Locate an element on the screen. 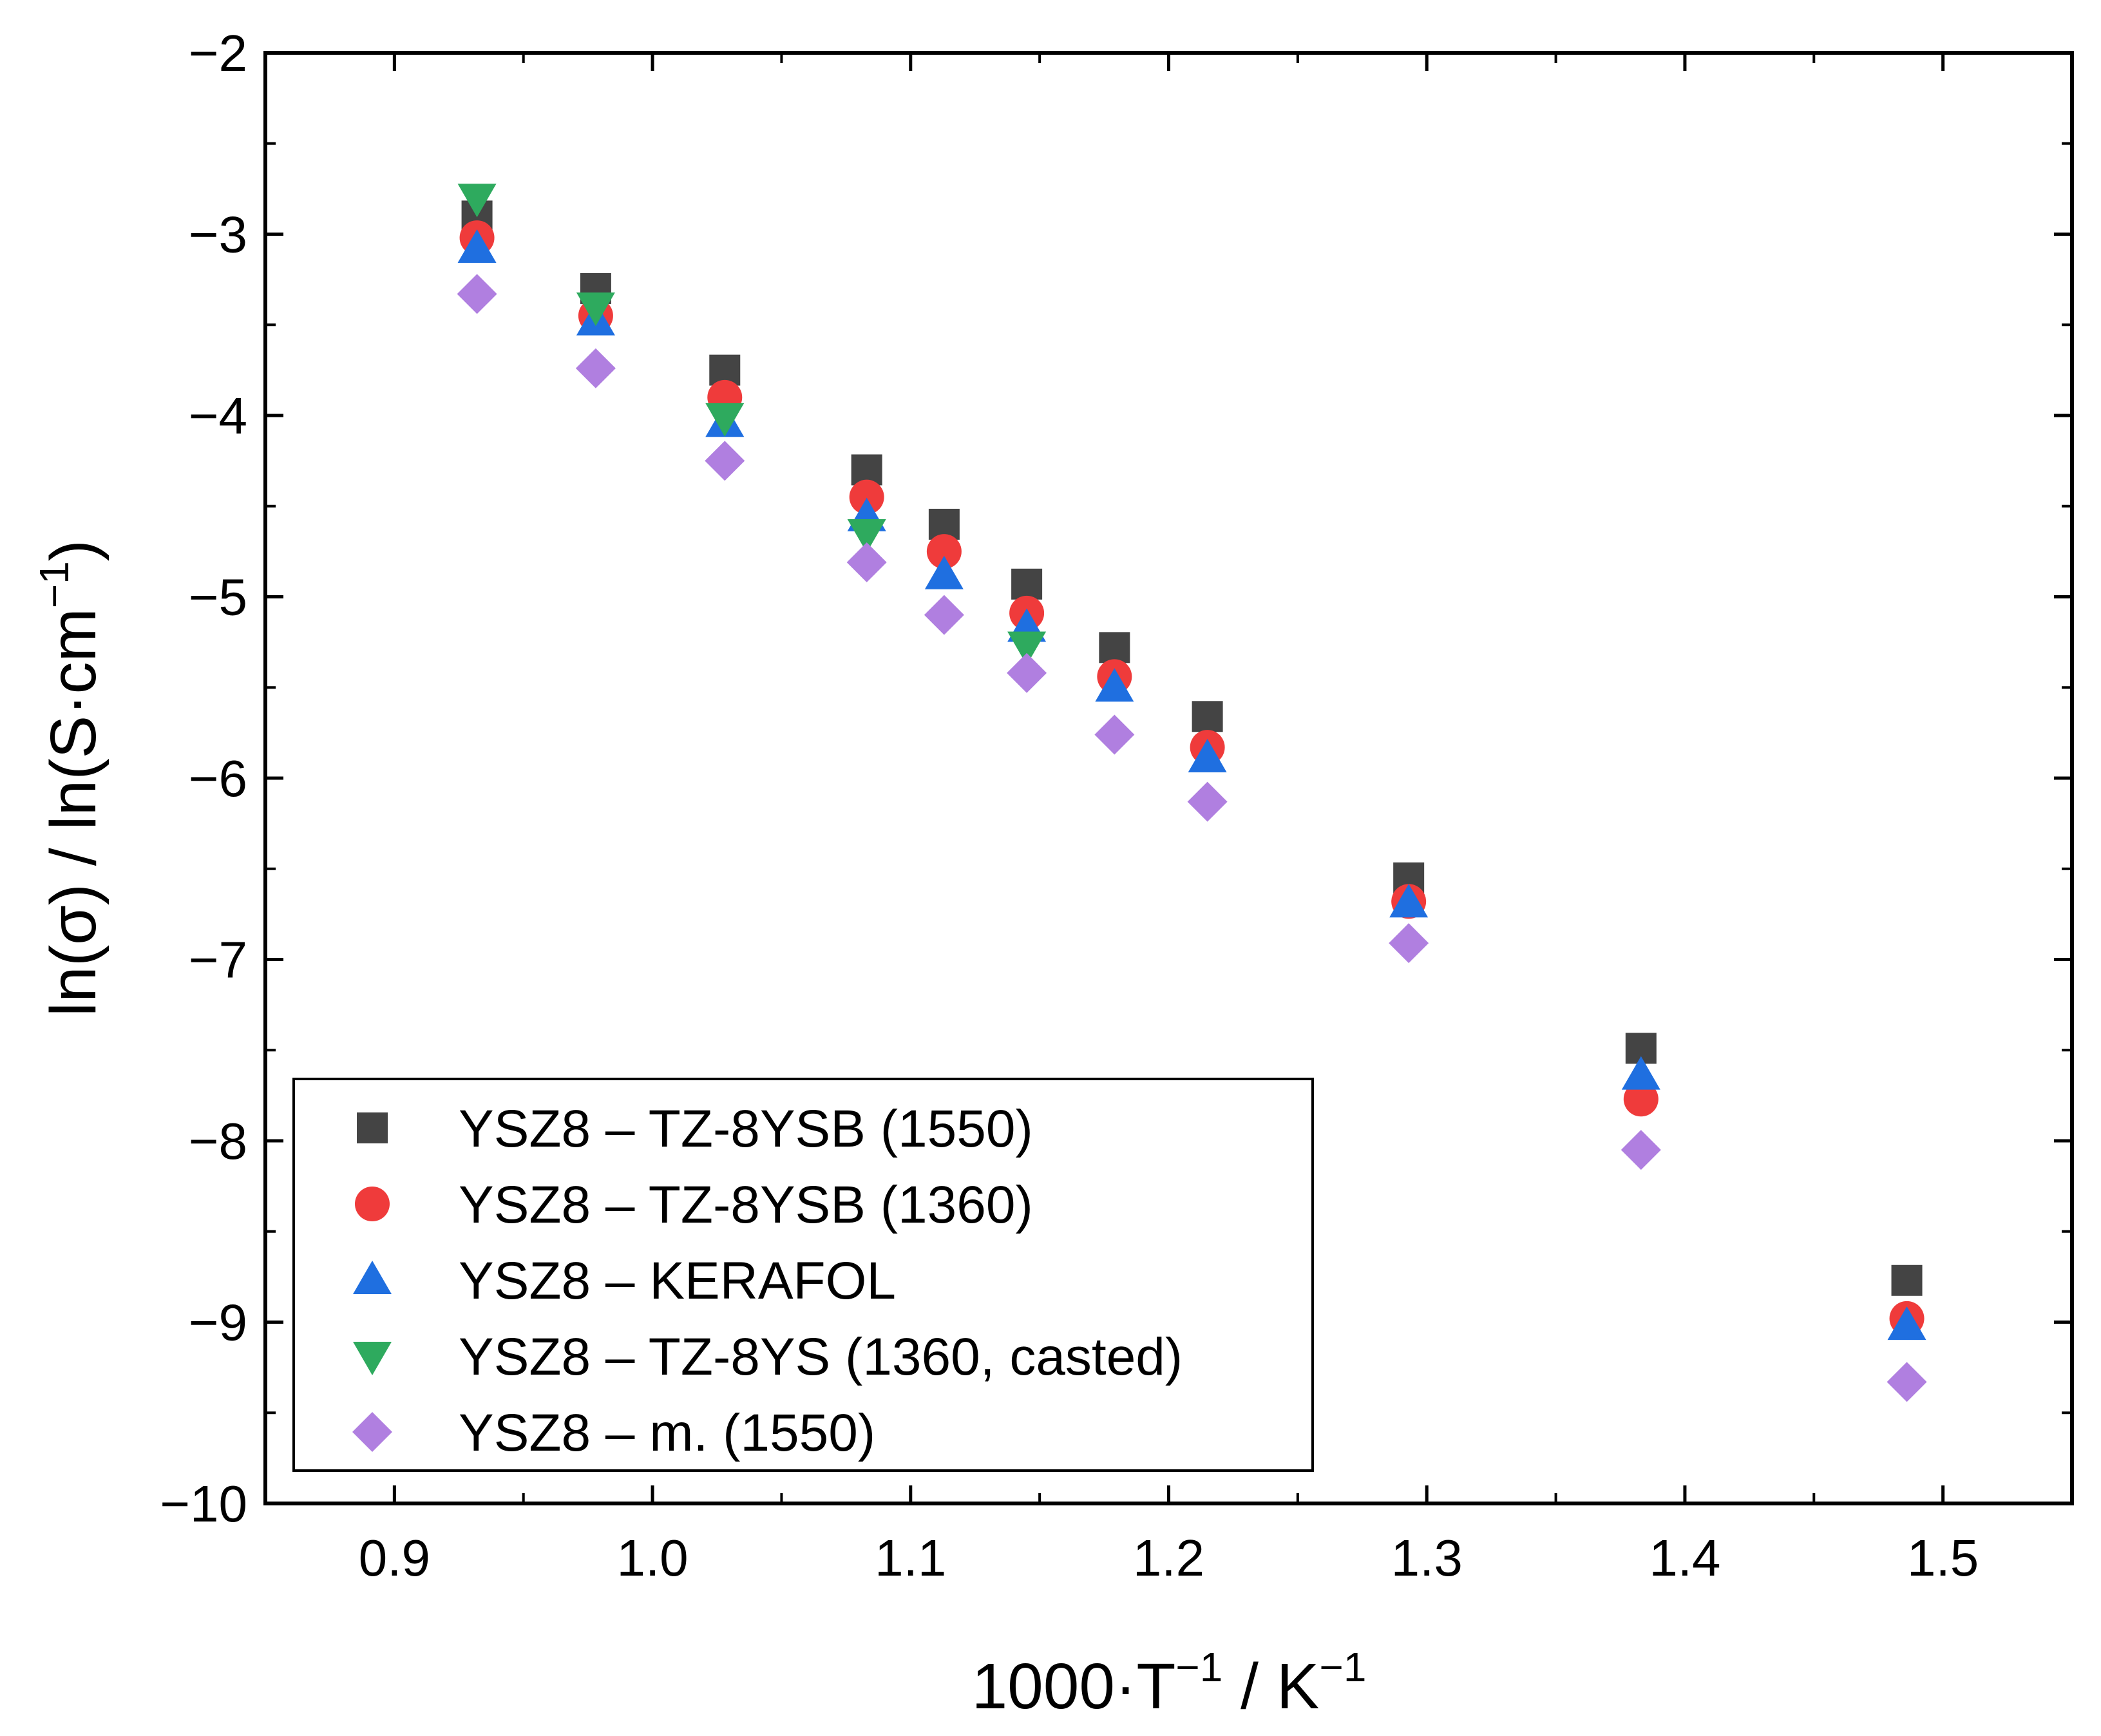  y-tick-label: −7 is located at coordinates (218, 960).